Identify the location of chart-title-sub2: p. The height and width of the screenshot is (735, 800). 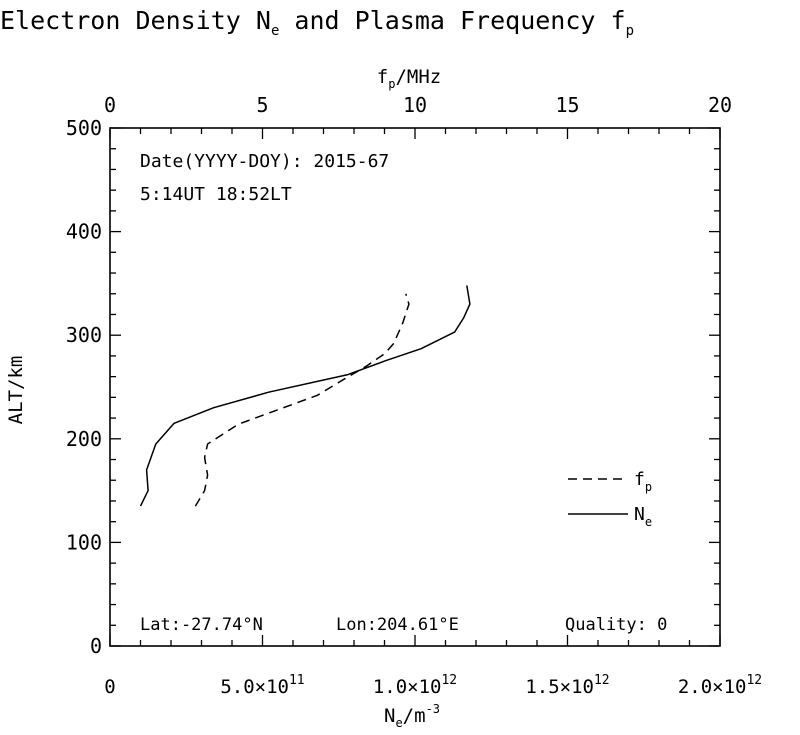
(630, 31).